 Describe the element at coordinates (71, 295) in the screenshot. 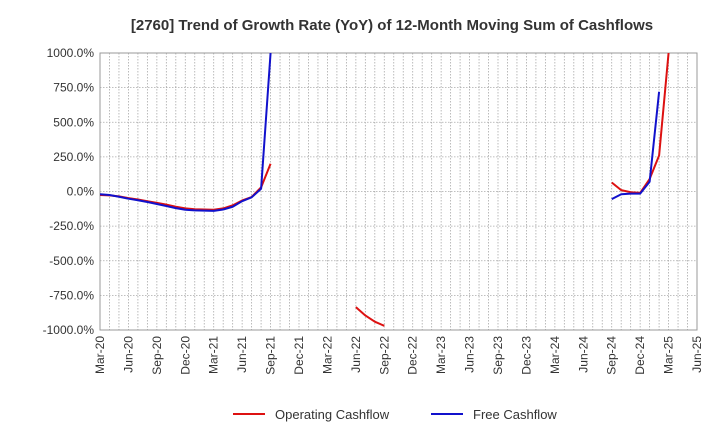

I see `y-tick-label: -750.0%` at that location.